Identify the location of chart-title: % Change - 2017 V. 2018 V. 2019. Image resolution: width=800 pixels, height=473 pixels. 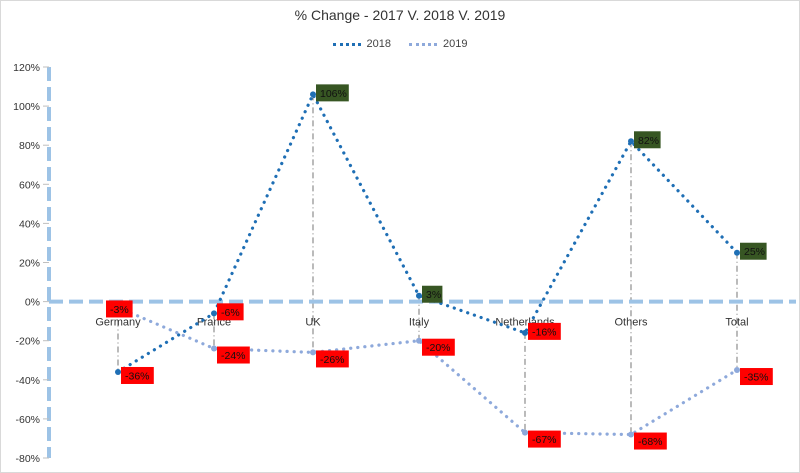
(400, 15).